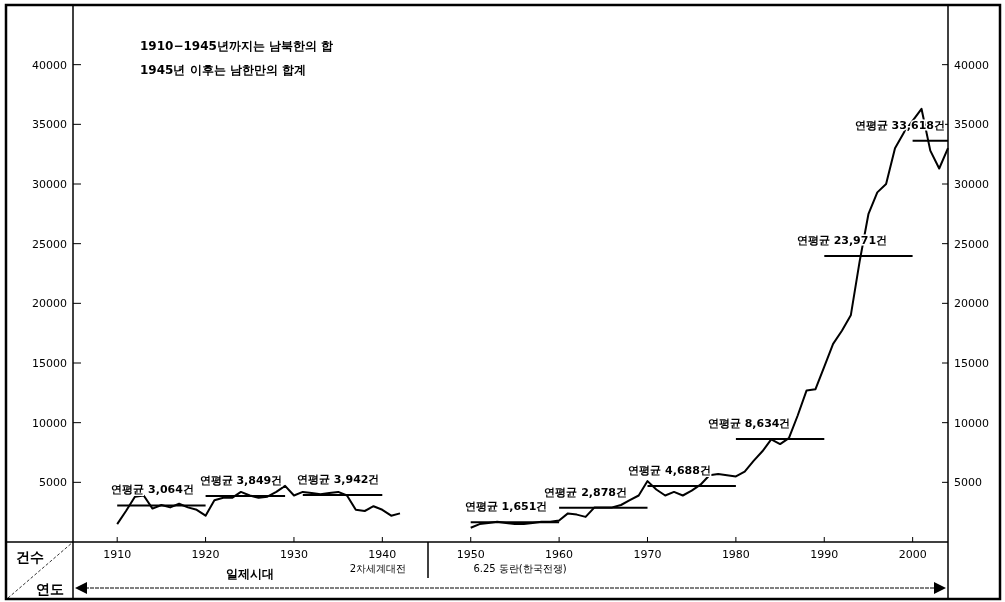  What do you see at coordinates (520, 568) in the screenshot?
I see `text: 6.25 동란(한국전쟁)` at bounding box center [520, 568].